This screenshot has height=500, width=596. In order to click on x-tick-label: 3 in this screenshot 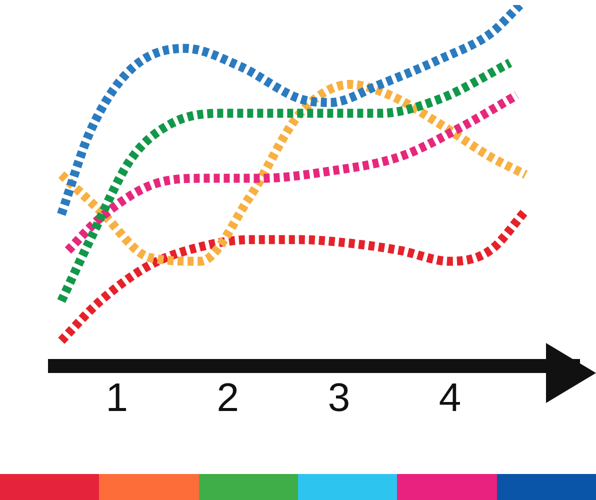, I will do `click(339, 398)`.